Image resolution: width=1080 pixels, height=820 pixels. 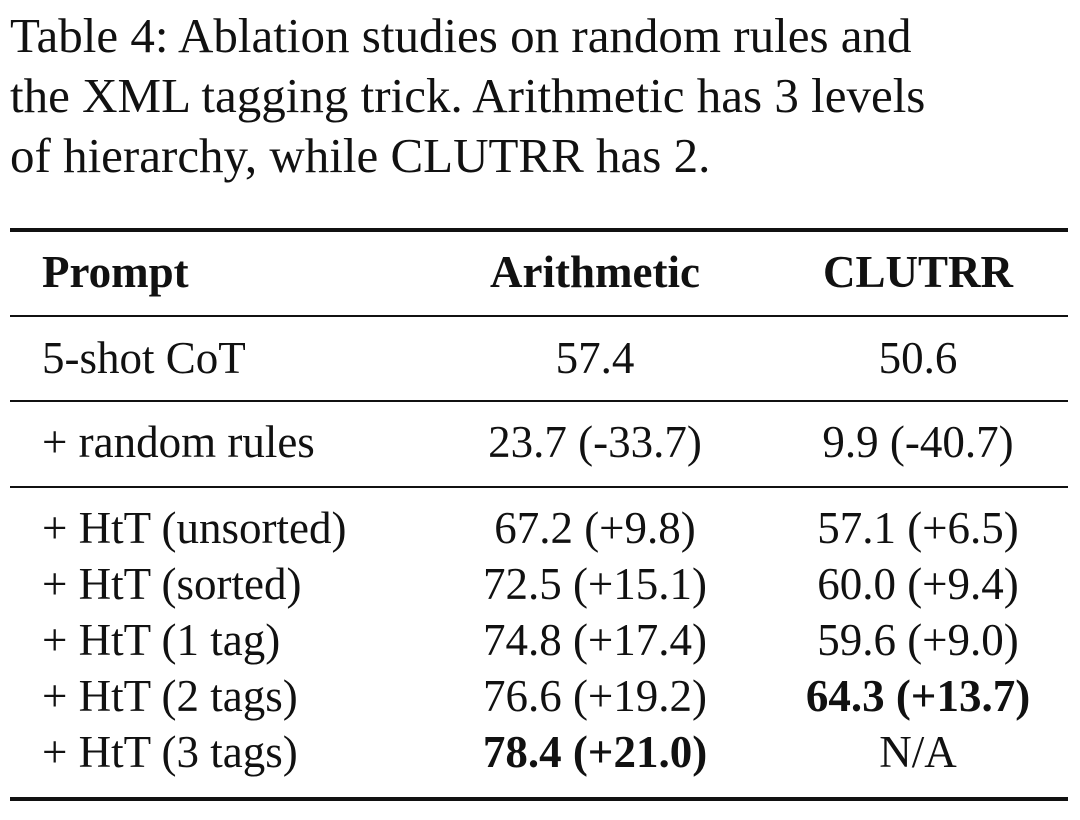 I want to click on row-arithmetic: 57.4, so click(x=595, y=358).